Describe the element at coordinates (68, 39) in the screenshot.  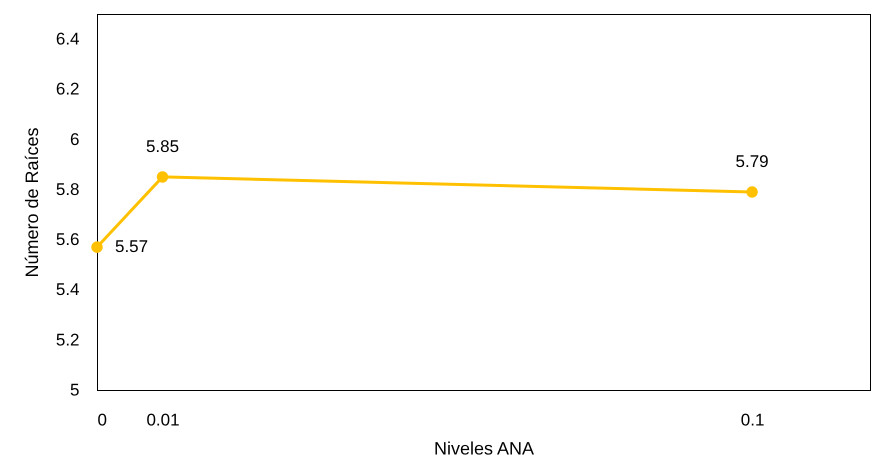
I see `y-tick-label: 6.4` at that location.